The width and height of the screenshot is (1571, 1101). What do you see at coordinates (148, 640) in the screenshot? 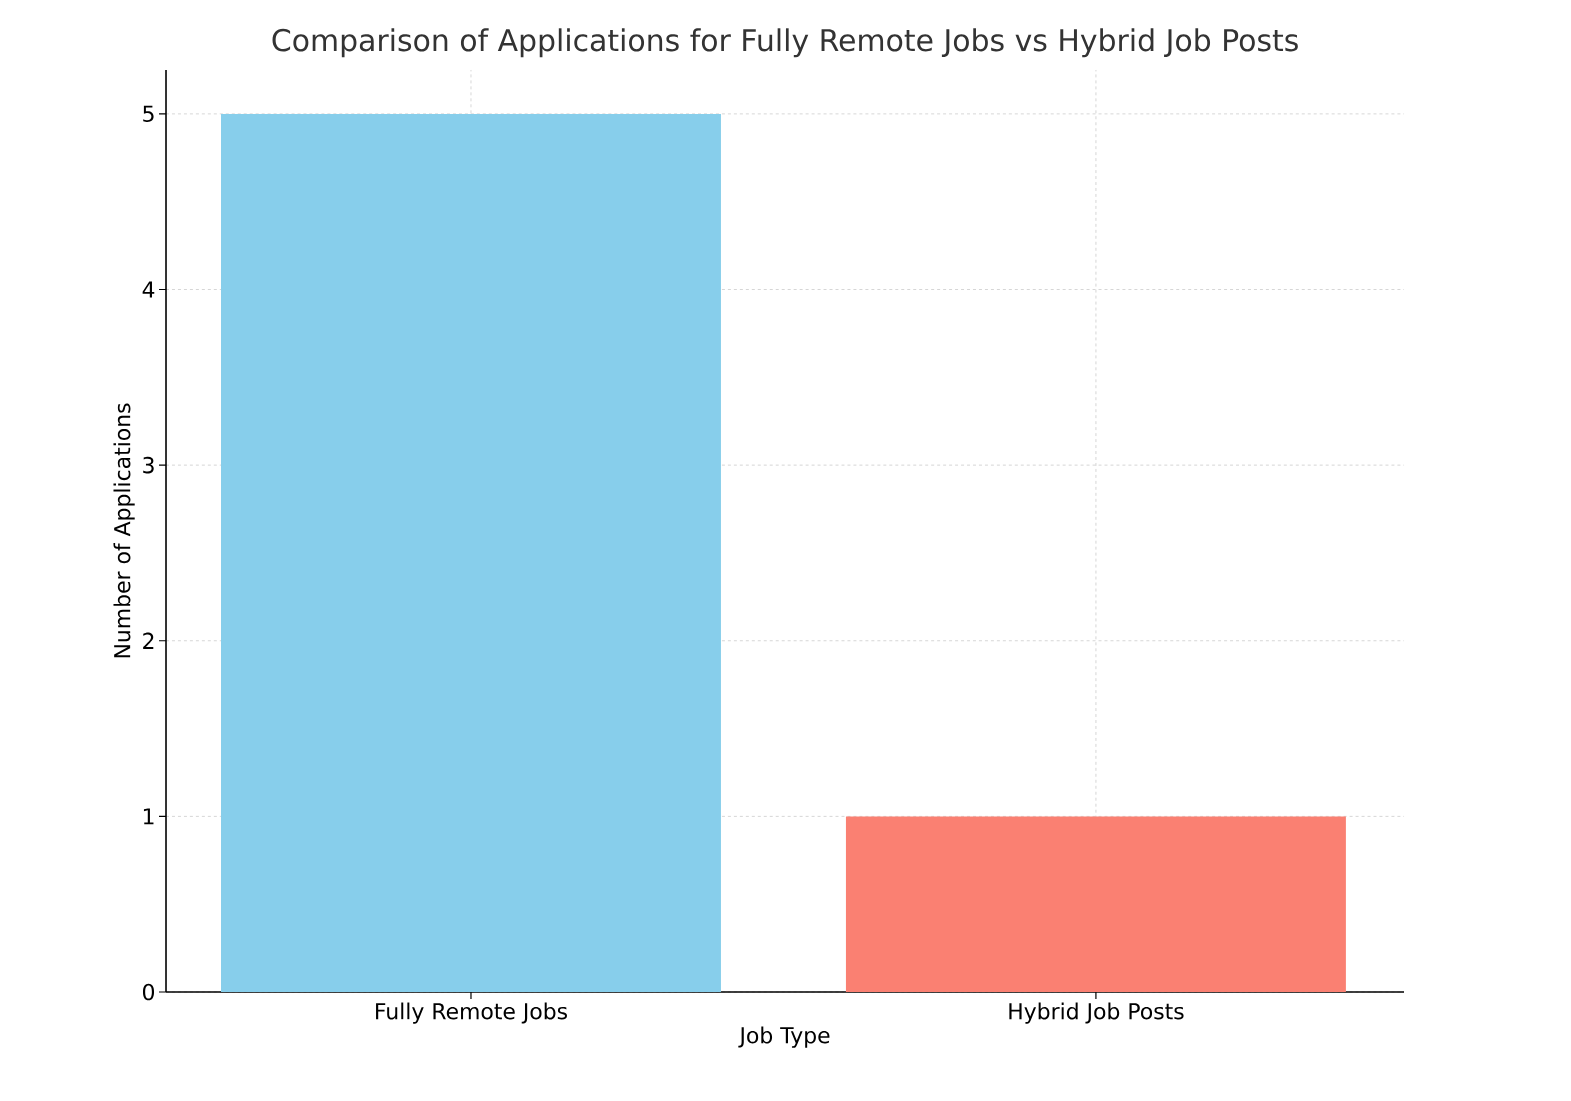
I see `y-tick-label: 2` at bounding box center [148, 640].